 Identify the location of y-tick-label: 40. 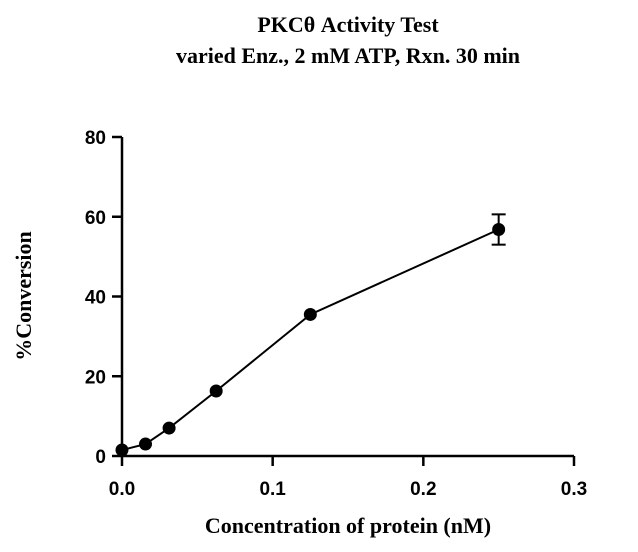
(95, 298).